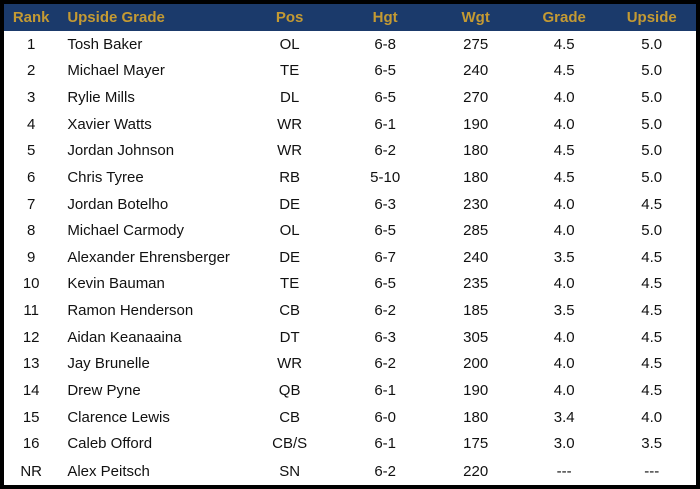 The image size is (700, 489). Describe the element at coordinates (385, 257) in the screenshot. I see `cell-hgt: 6-7` at that location.